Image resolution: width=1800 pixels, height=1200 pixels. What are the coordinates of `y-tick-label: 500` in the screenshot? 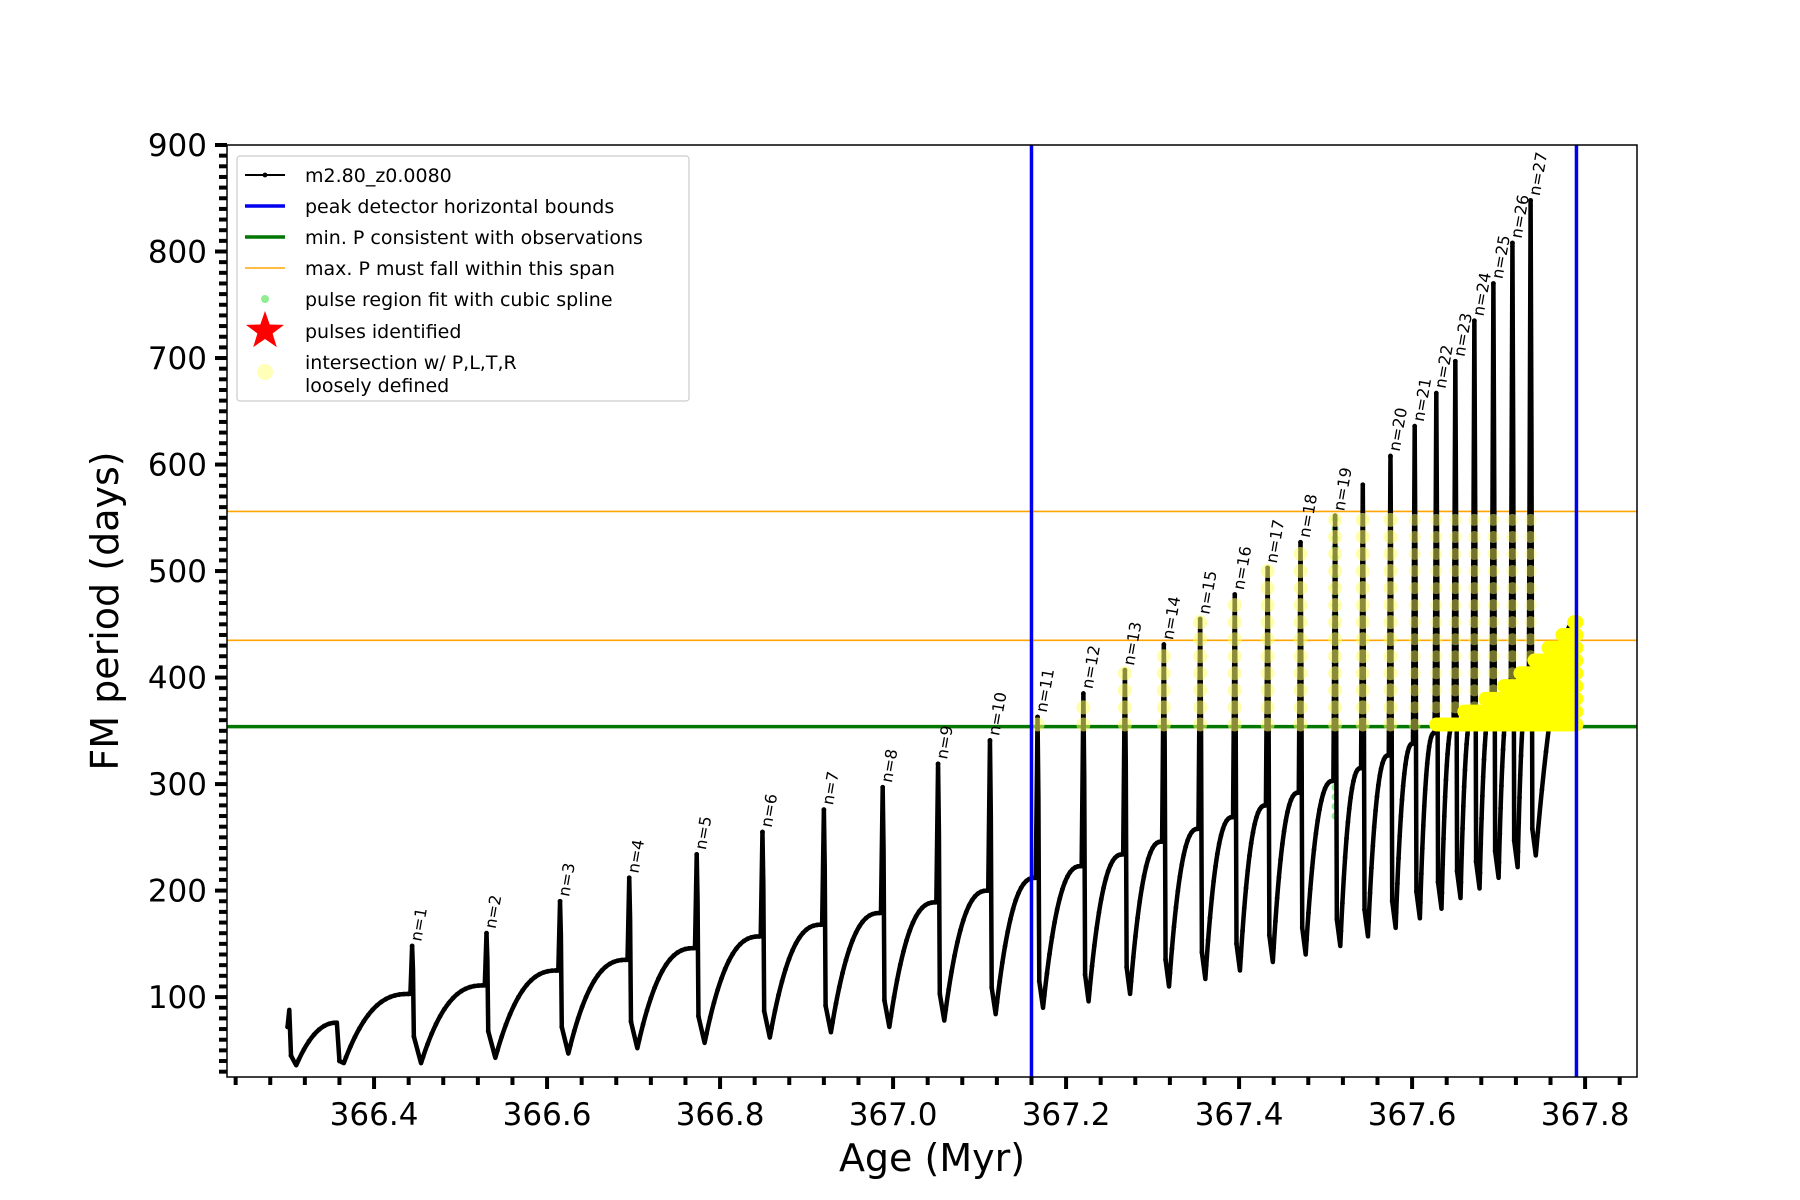 It's located at (177, 572).